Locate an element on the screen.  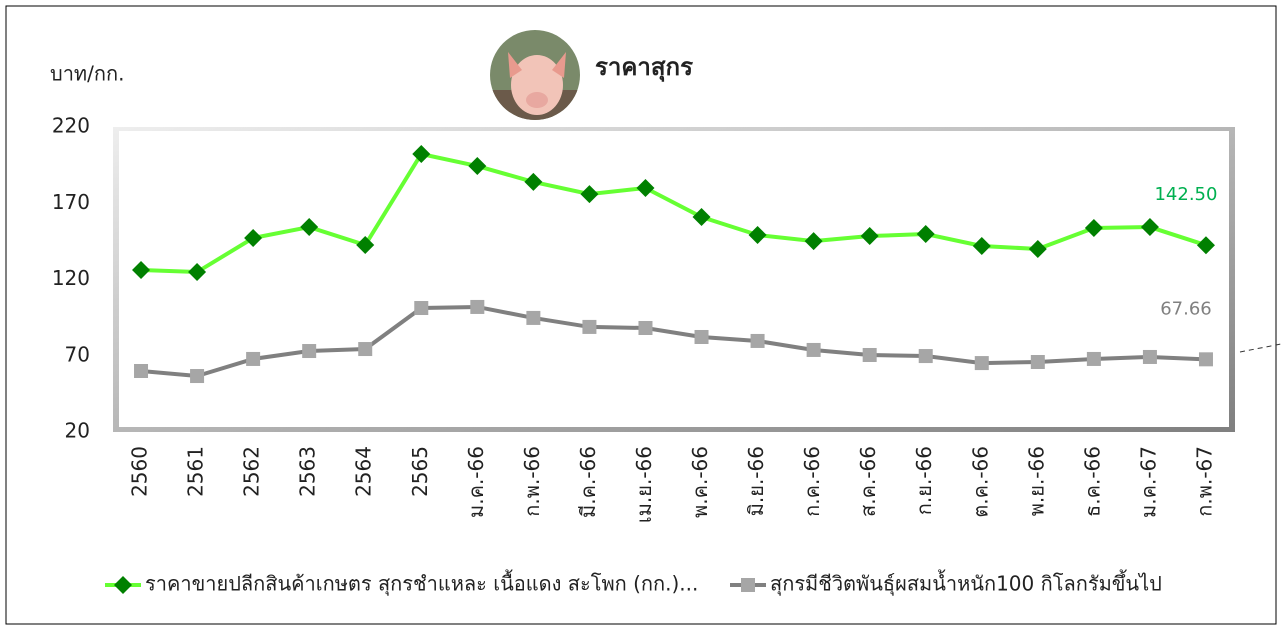
y-tick-label: 120 is located at coordinates (71, 278).